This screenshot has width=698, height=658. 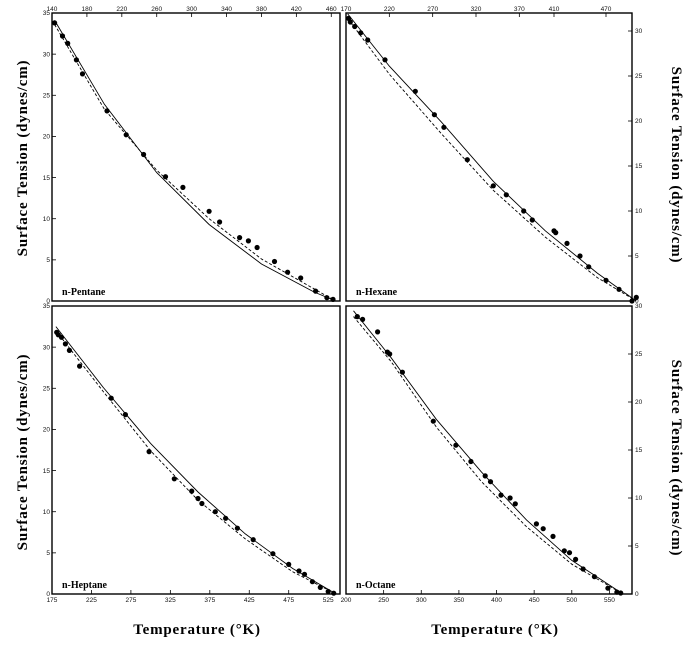 I want to click on x-tick-label: 320, so click(x=476, y=9).